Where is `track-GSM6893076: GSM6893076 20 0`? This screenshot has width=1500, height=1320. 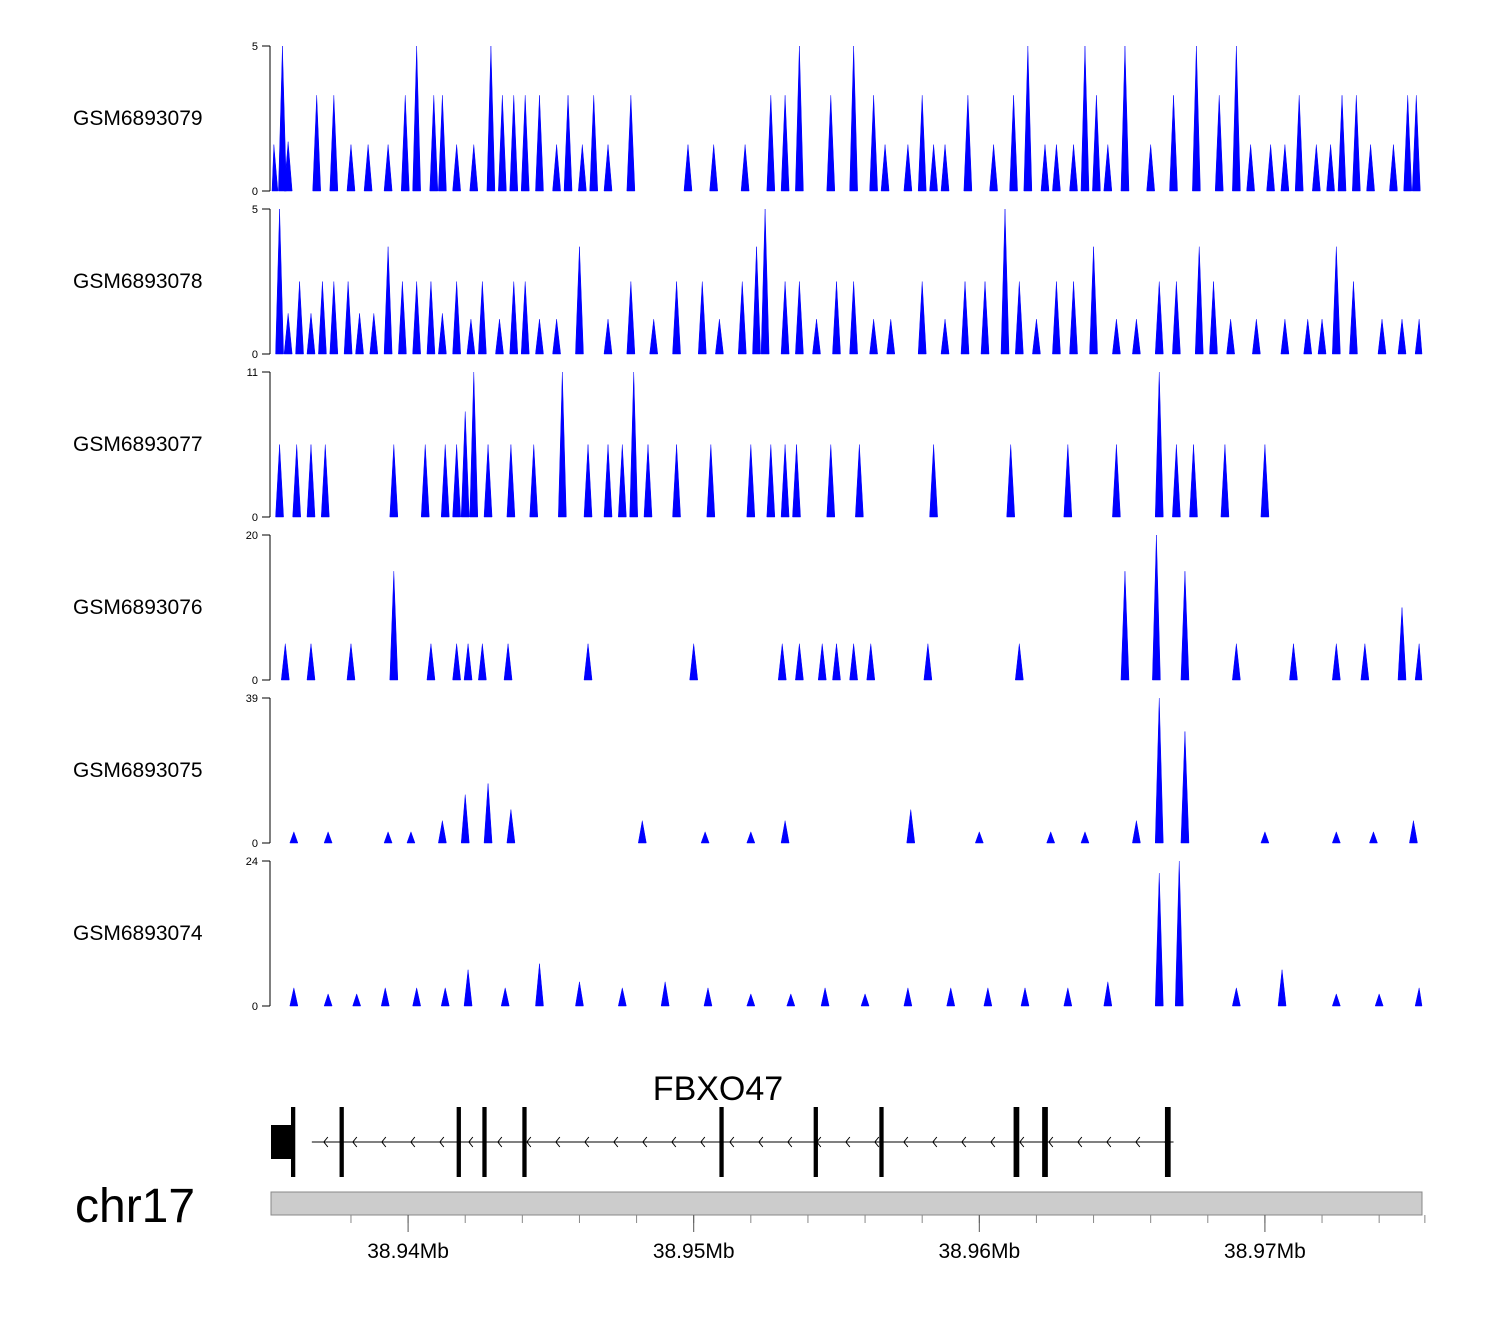 track-GSM6893076: GSM6893076 20 0 is located at coordinates (748, 608).